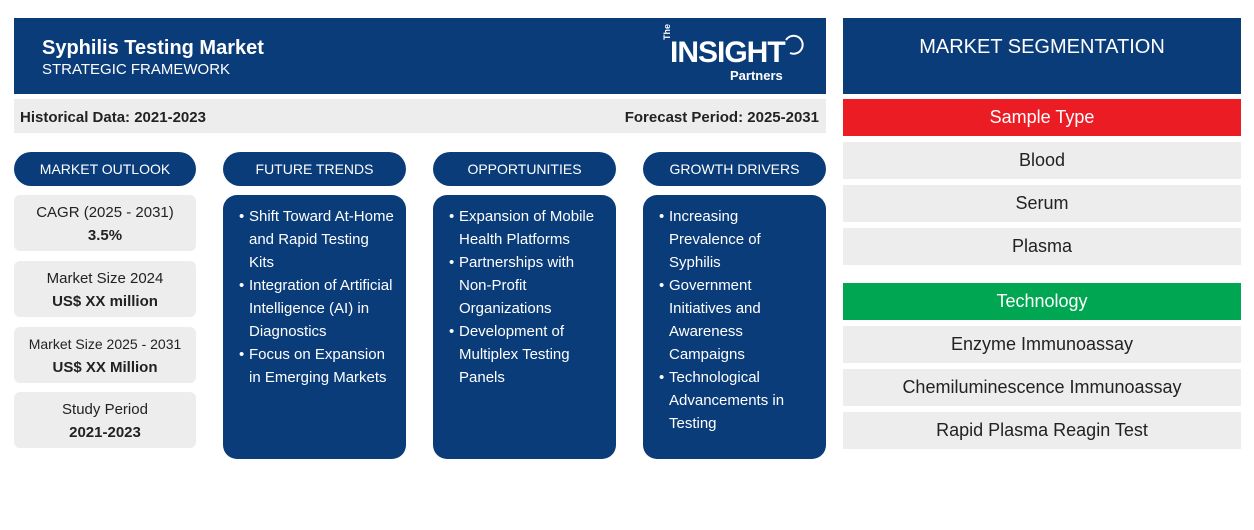  Describe the element at coordinates (721, 117) in the screenshot. I see `forecast-period-label: Forecast Period: 2025-2031` at that location.